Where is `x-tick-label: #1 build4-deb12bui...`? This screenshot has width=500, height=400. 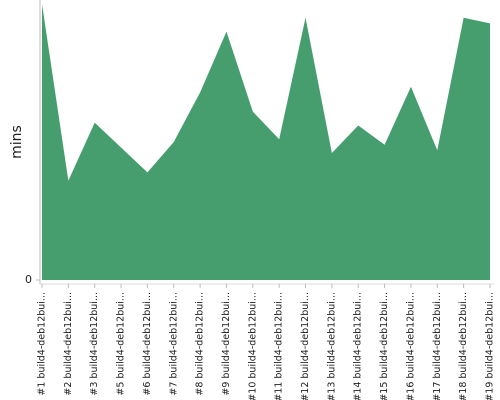 x-tick-label: #1 build4-deb12bui... is located at coordinates (42, 344).